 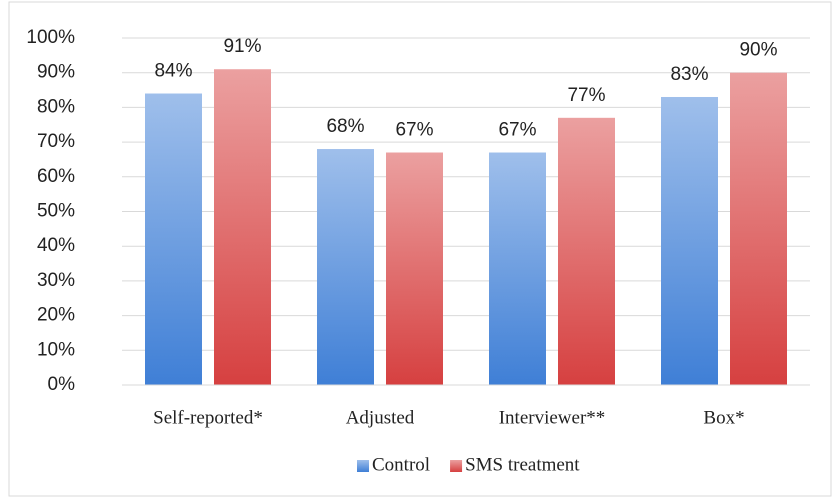 What do you see at coordinates (586, 95) in the screenshot?
I see `data-label: 77%` at bounding box center [586, 95].